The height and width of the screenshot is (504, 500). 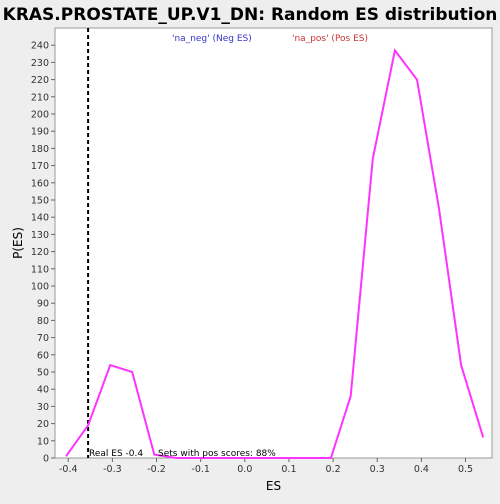 I want to click on x-tick-label: -0.3, so click(x=112, y=469).